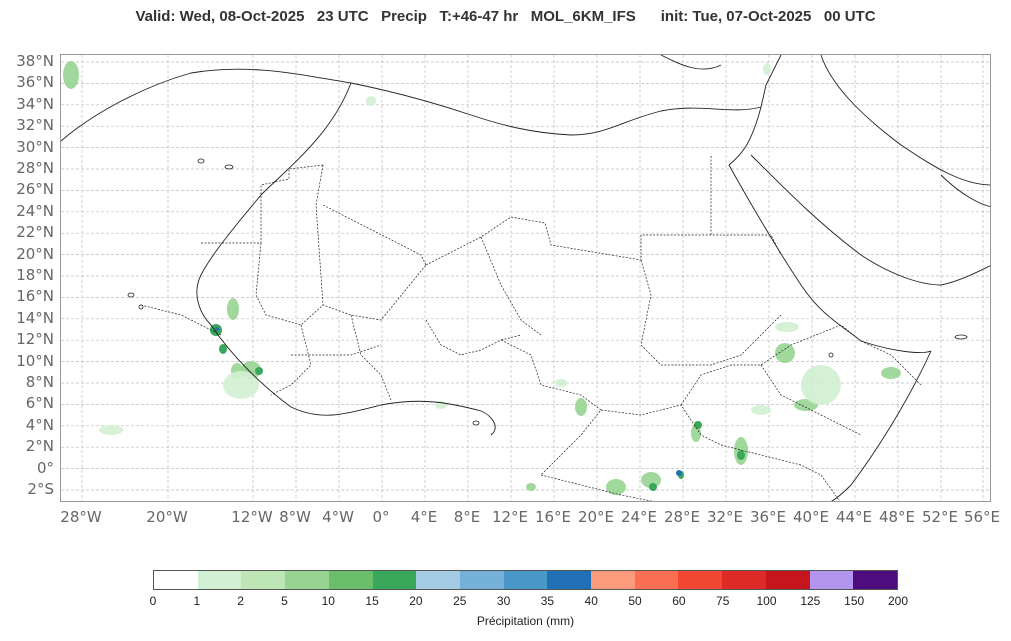 The width and height of the screenshot is (1011, 641). I want to click on latitude-label: 2°S, so click(40, 489).